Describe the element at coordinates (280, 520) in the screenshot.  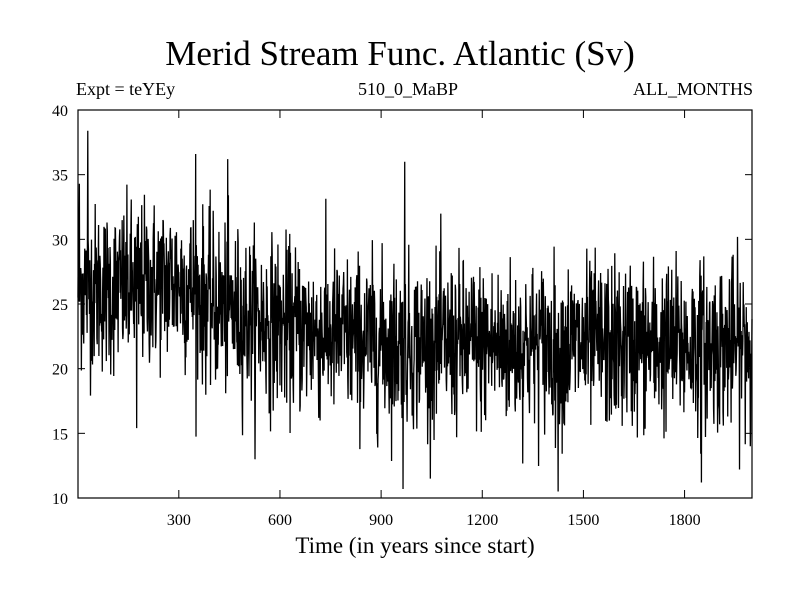
I see `x-tick-label: 600` at that location.